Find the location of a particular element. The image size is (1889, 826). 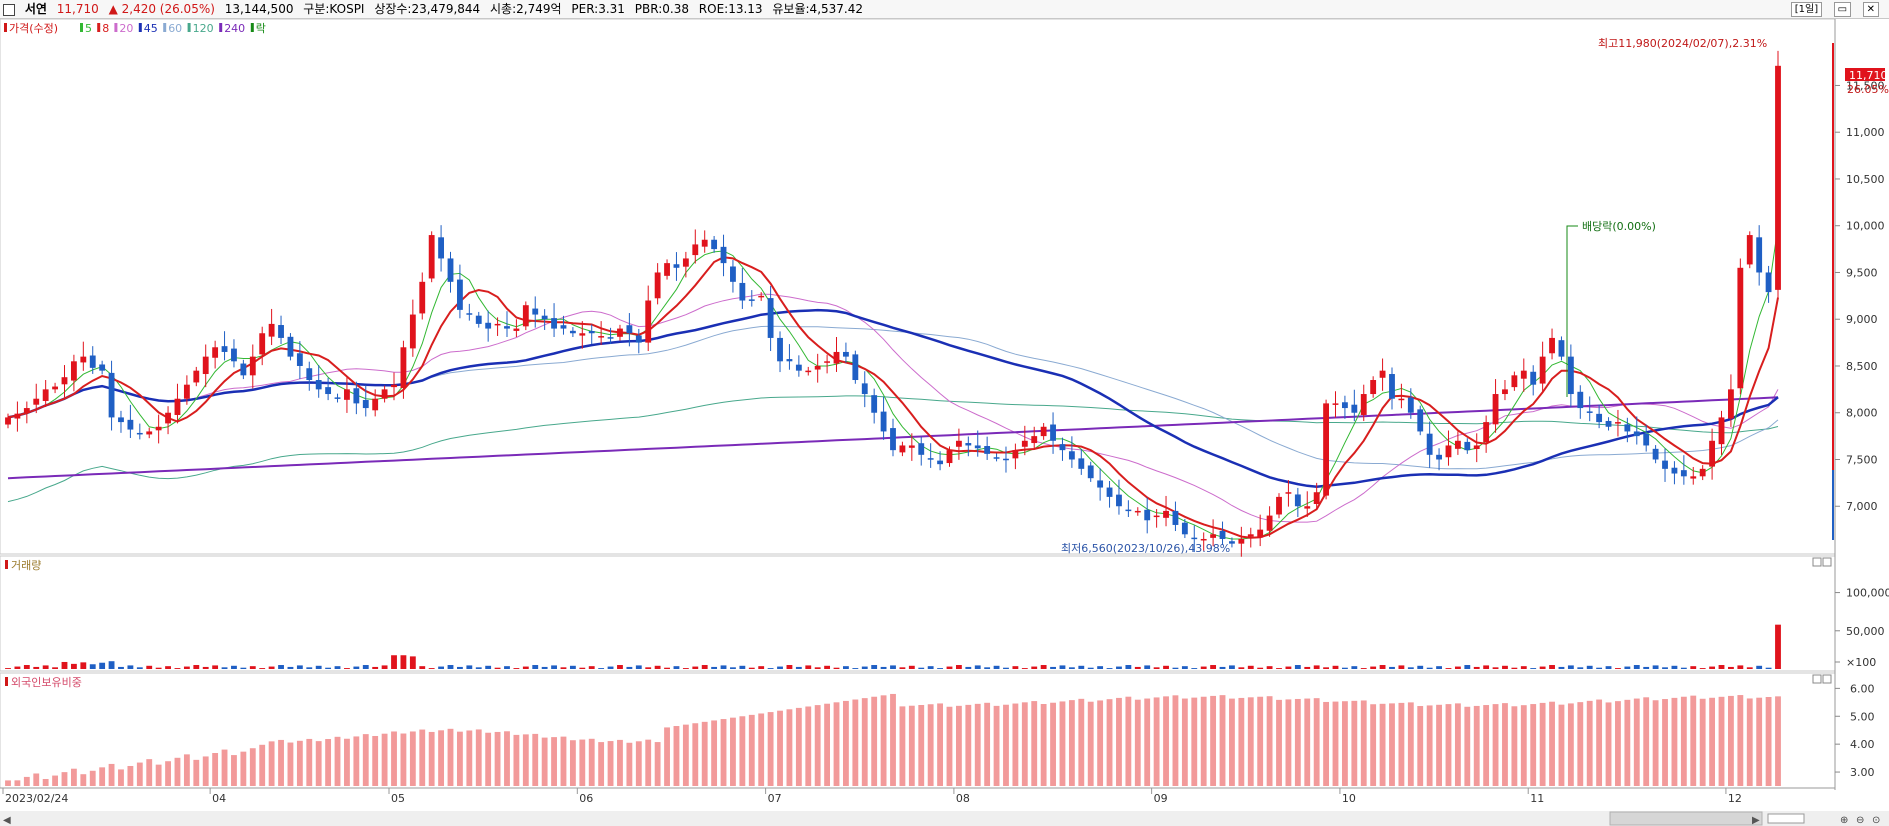

scrollbar-track is located at coordinates (944, 818).